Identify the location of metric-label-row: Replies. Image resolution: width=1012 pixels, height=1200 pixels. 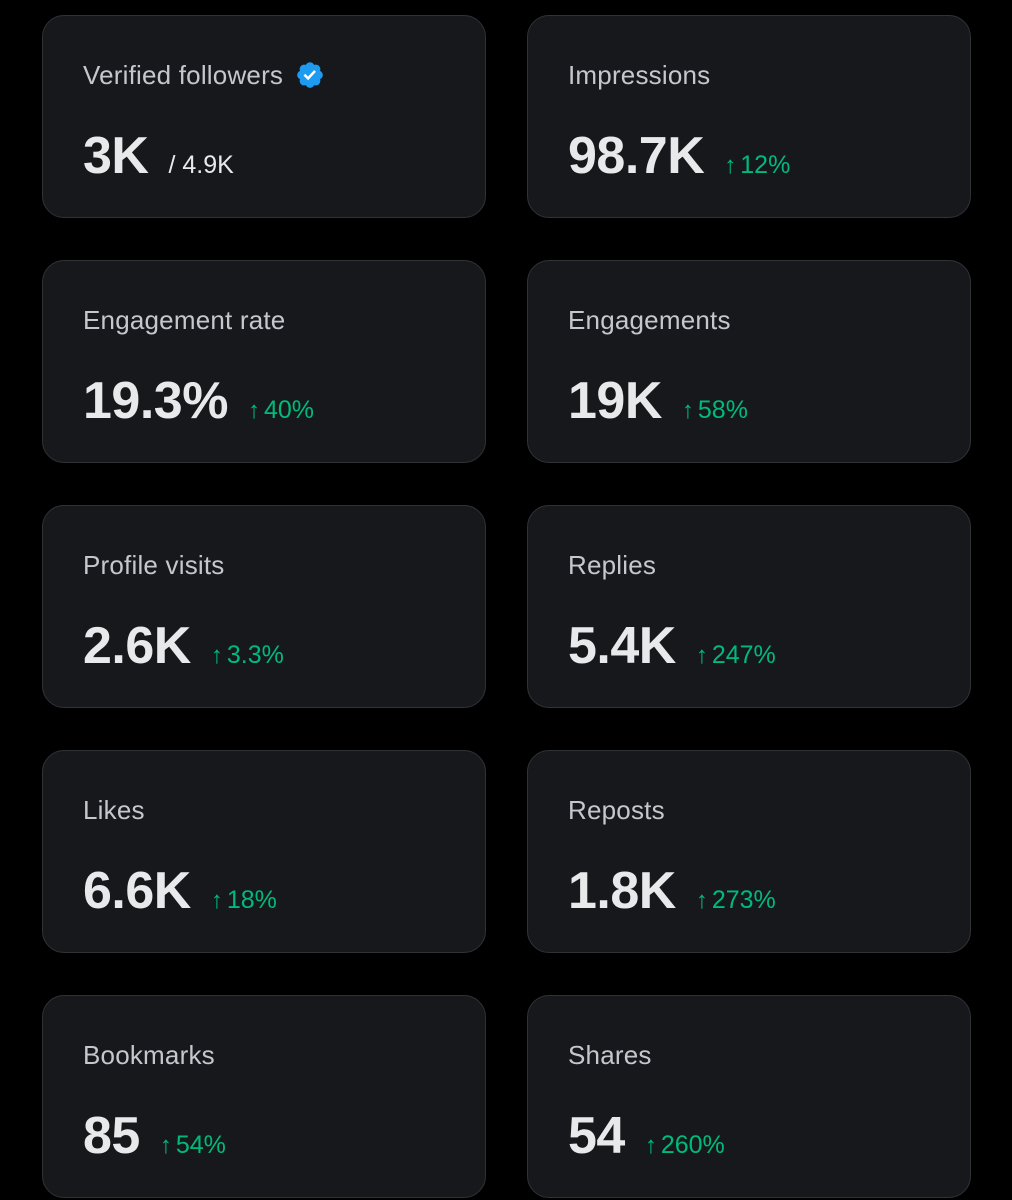
(612, 565).